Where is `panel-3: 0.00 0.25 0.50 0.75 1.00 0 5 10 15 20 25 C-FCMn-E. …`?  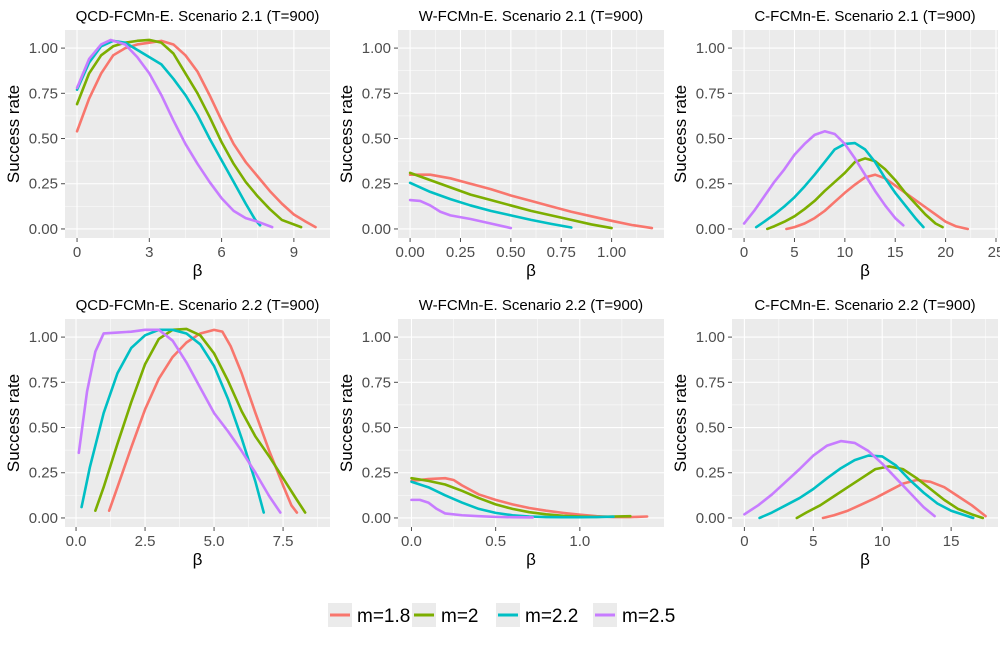
panel-3: 0.00 0.25 0.50 0.75 1.00 0 5 10 15 20 25 C-FCMn-E. … is located at coordinates (835, 144).